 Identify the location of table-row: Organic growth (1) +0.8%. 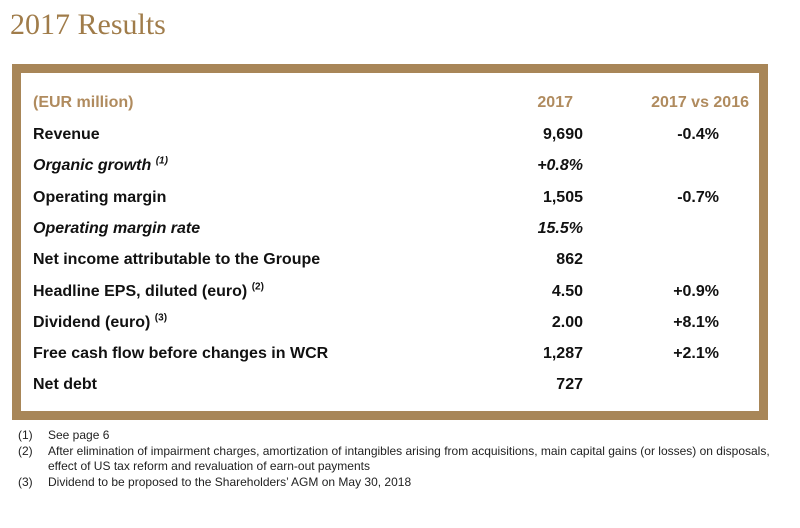
(390, 165).